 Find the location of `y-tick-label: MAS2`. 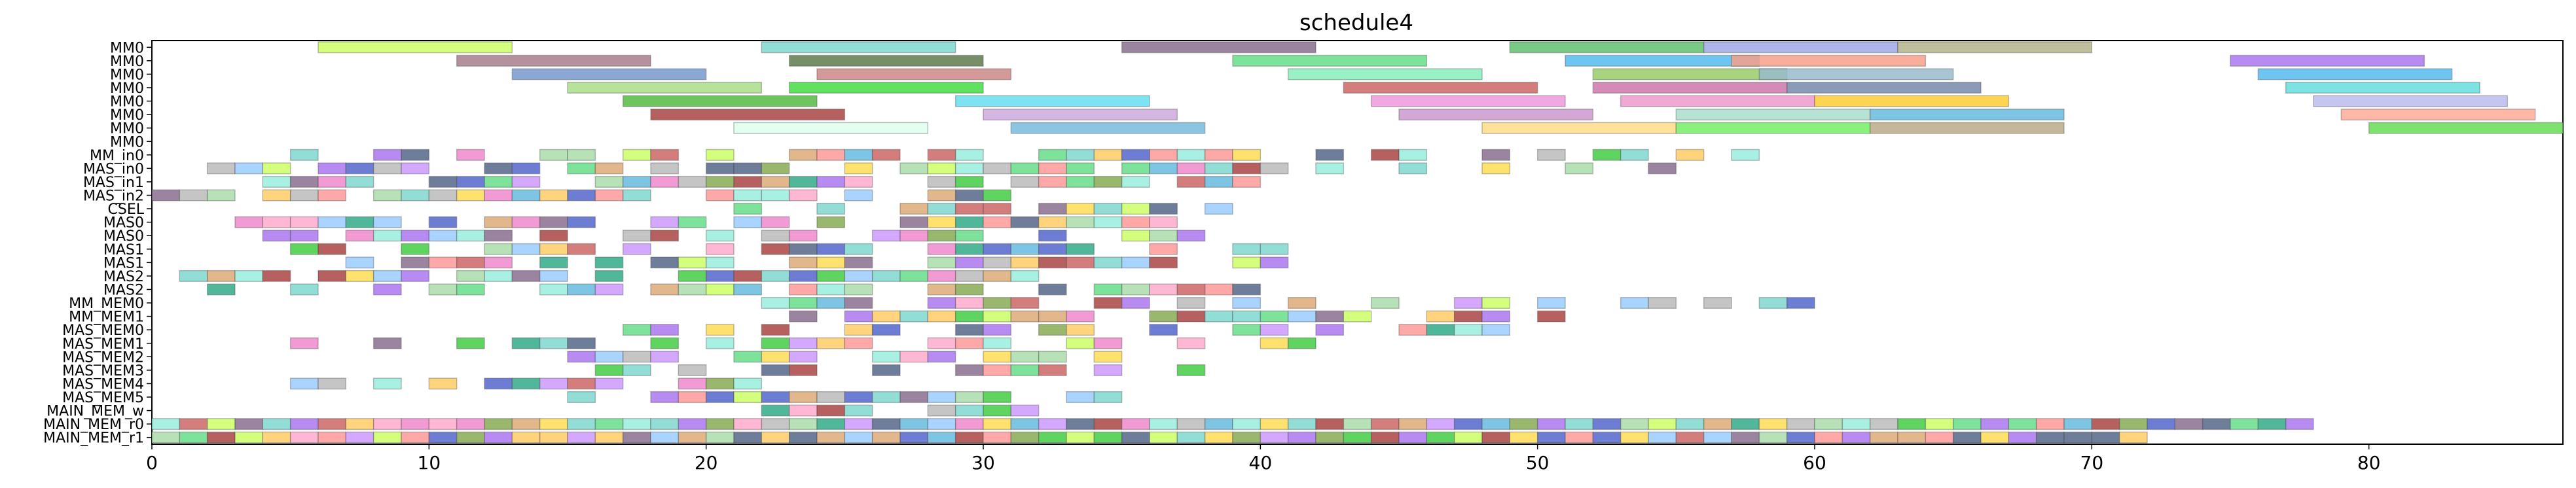

y-tick-label: MAS2 is located at coordinates (123, 277).